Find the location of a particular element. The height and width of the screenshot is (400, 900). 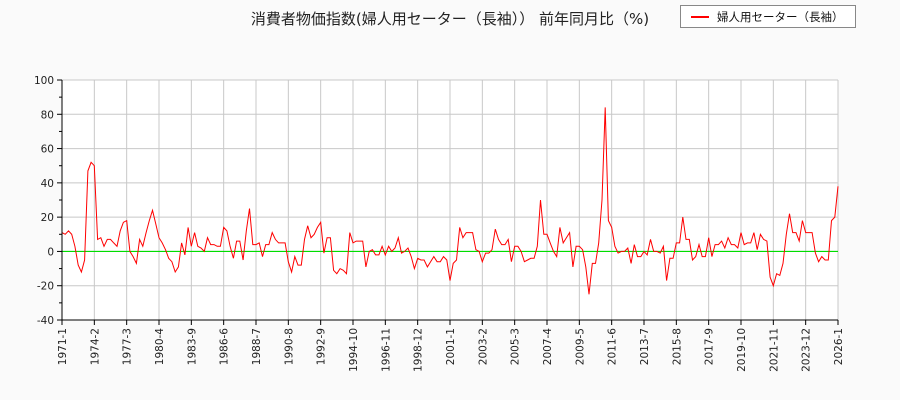

legend: 婦人用セーター（長袖） is located at coordinates (768, 16).